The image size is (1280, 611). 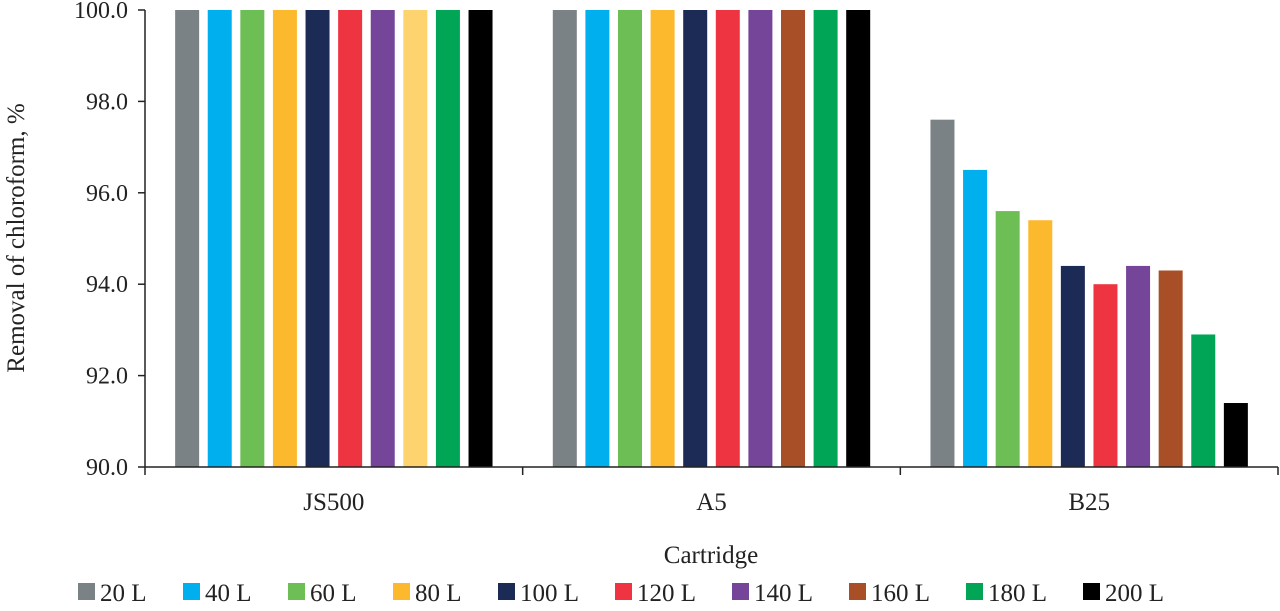 I want to click on bar-b25-60l, so click(x=1007, y=339).